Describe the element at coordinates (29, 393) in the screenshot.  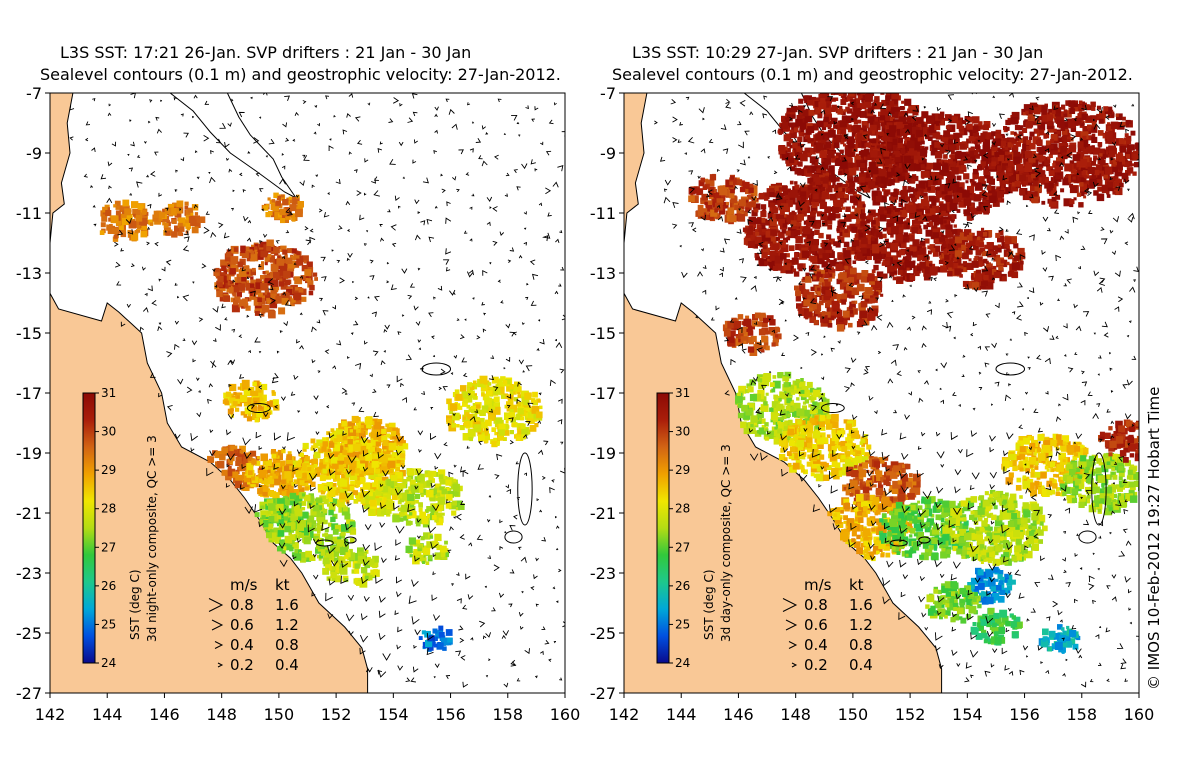
I see `lat-tick-label: -17` at that location.